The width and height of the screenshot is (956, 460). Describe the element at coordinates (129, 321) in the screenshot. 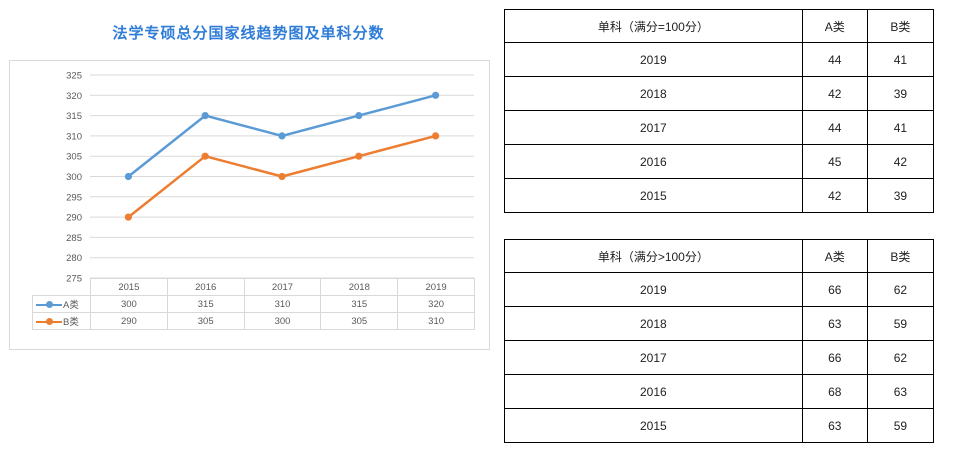

I see `data-value-cell: 290` at that location.